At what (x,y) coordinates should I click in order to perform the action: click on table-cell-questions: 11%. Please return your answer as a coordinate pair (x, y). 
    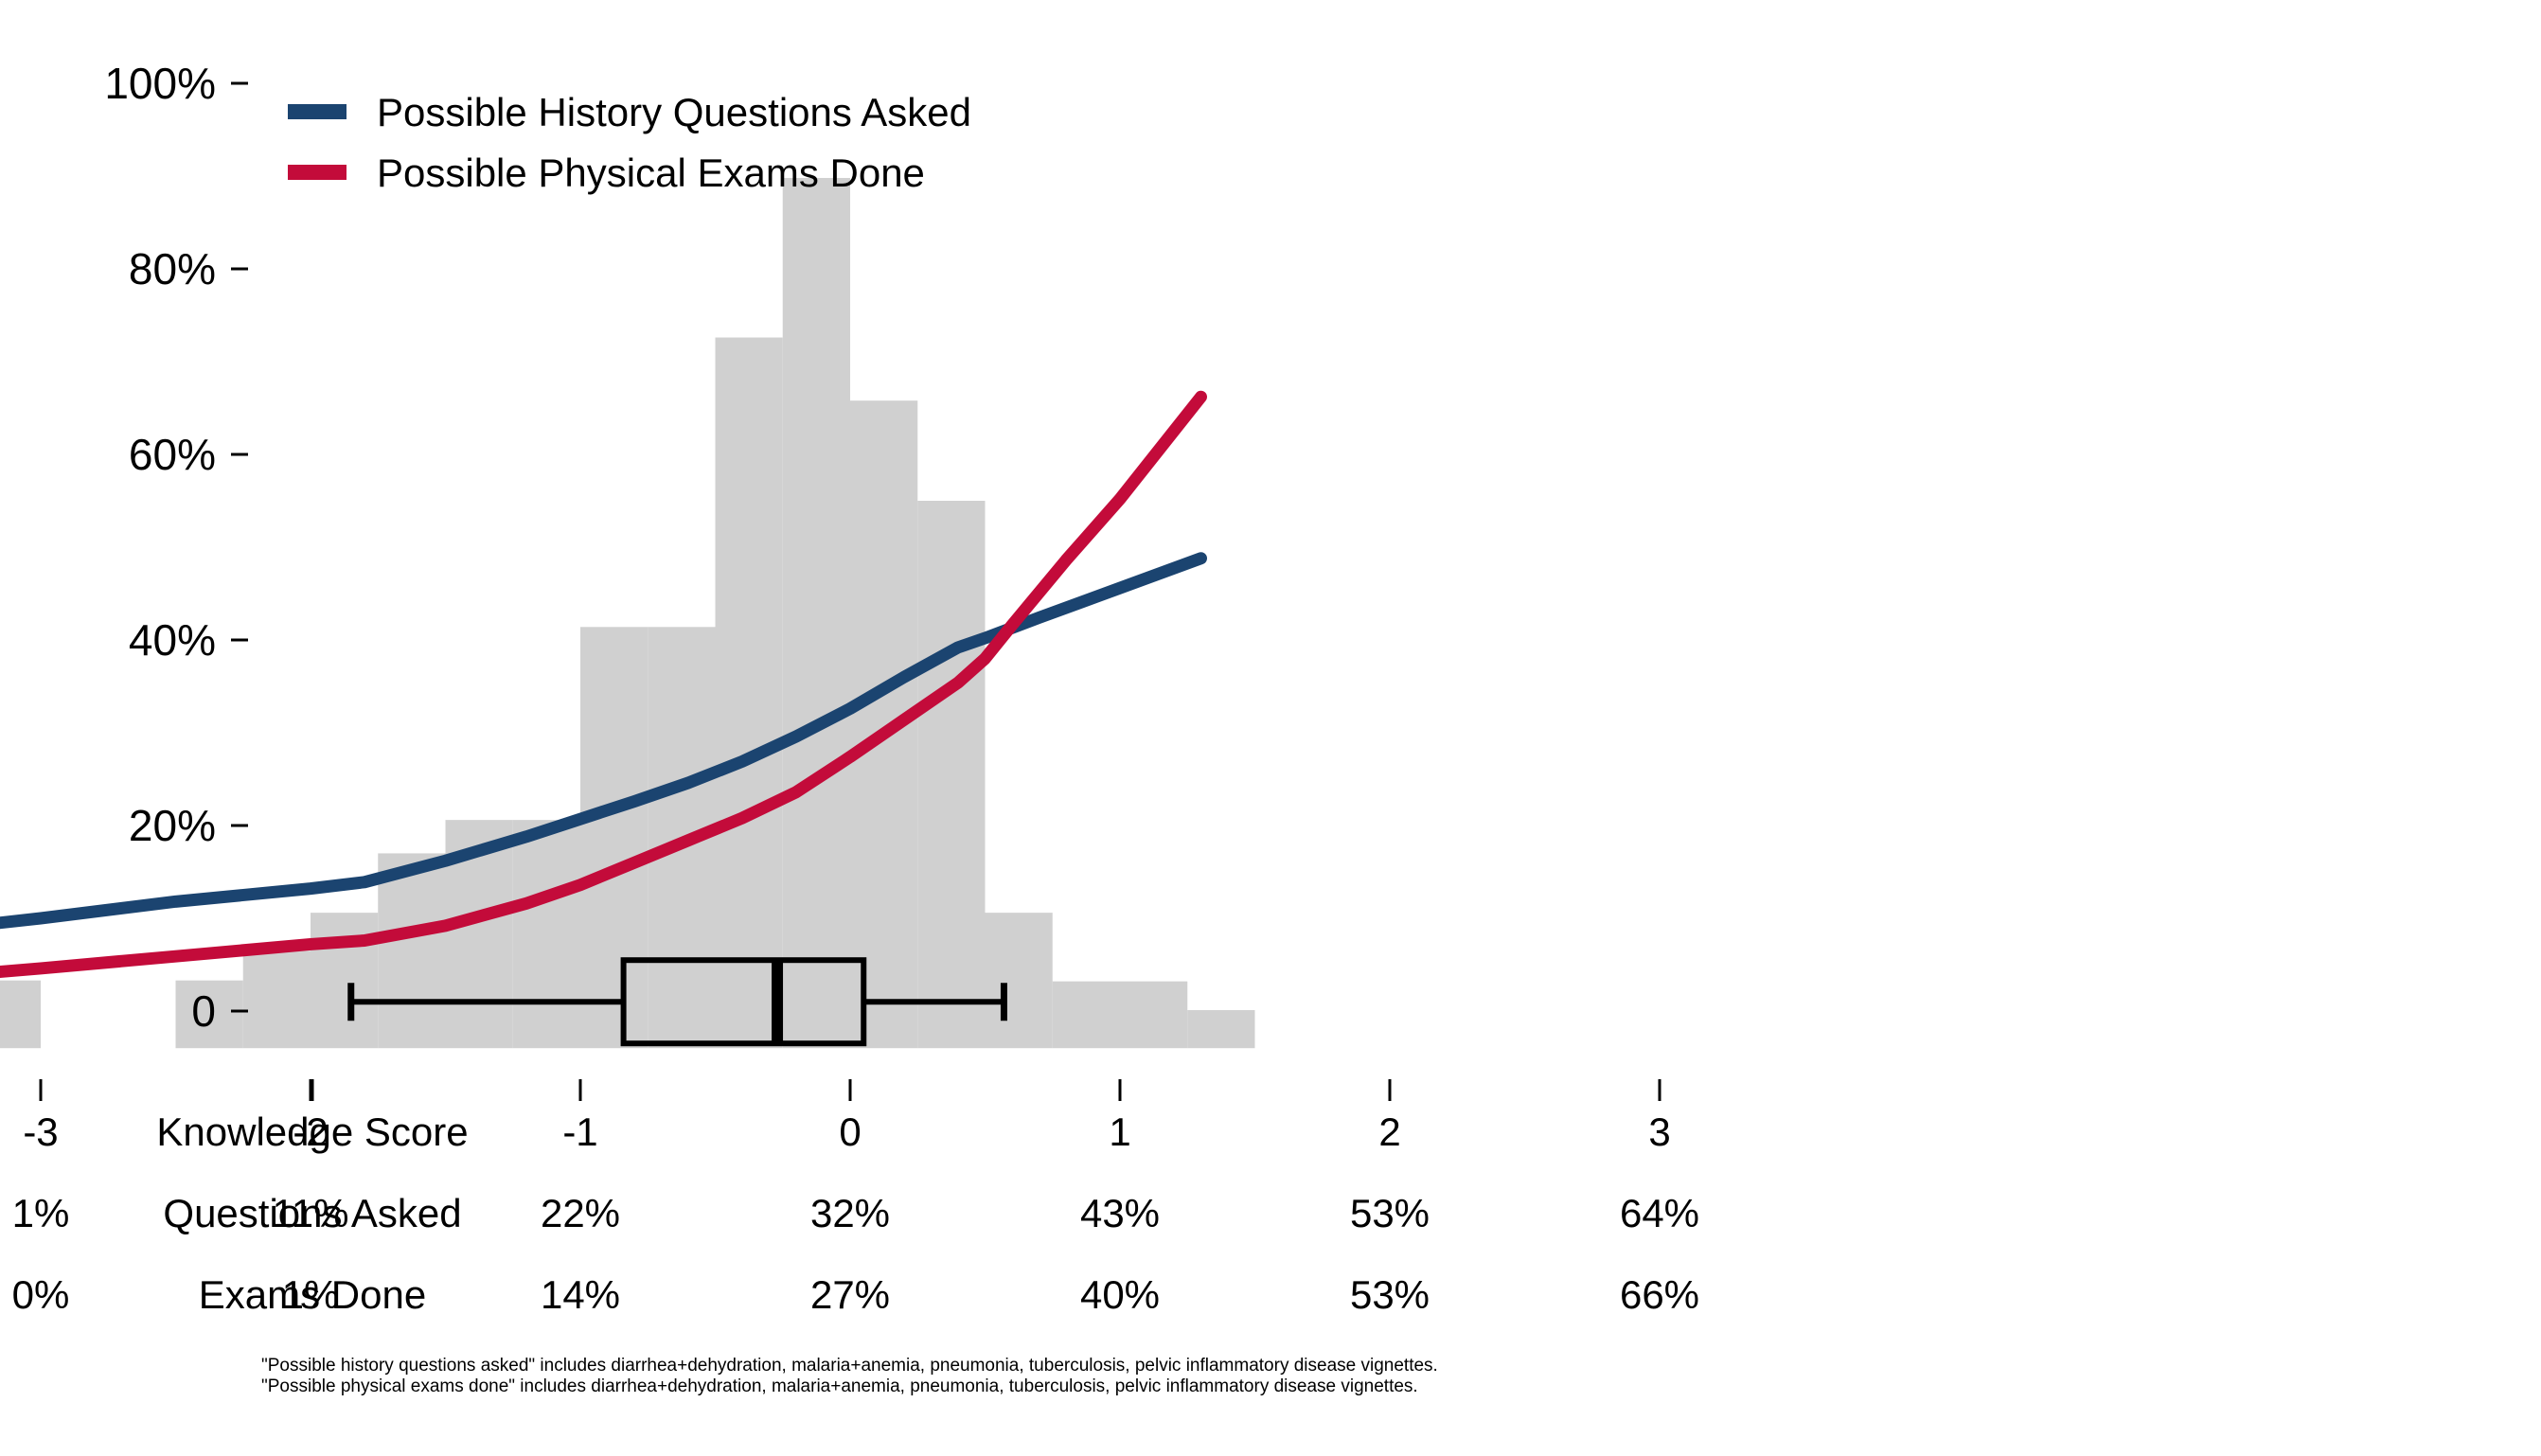
    Looking at the image, I should click on (311, 1213).